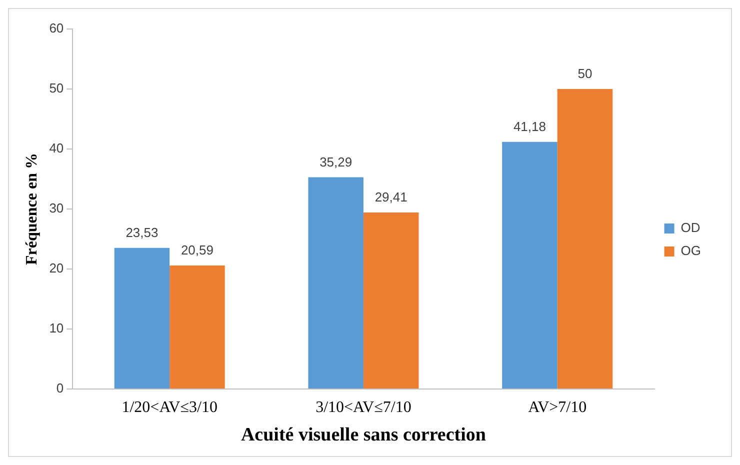  Describe the element at coordinates (170, 407) in the screenshot. I see `x-tick-label: 1/20<AV≤3/10` at that location.